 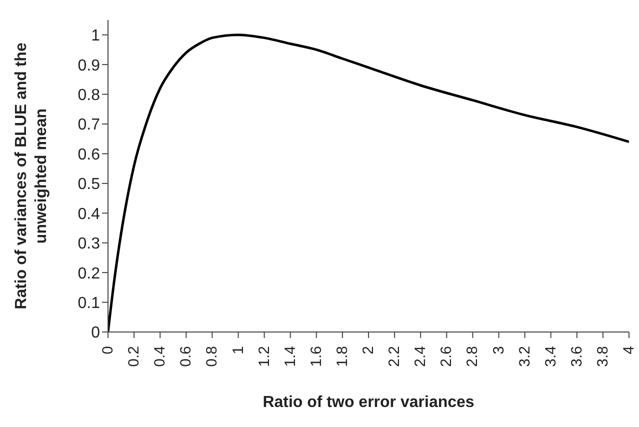 I want to click on x-tick-label: 3.4, so click(x=551, y=356).